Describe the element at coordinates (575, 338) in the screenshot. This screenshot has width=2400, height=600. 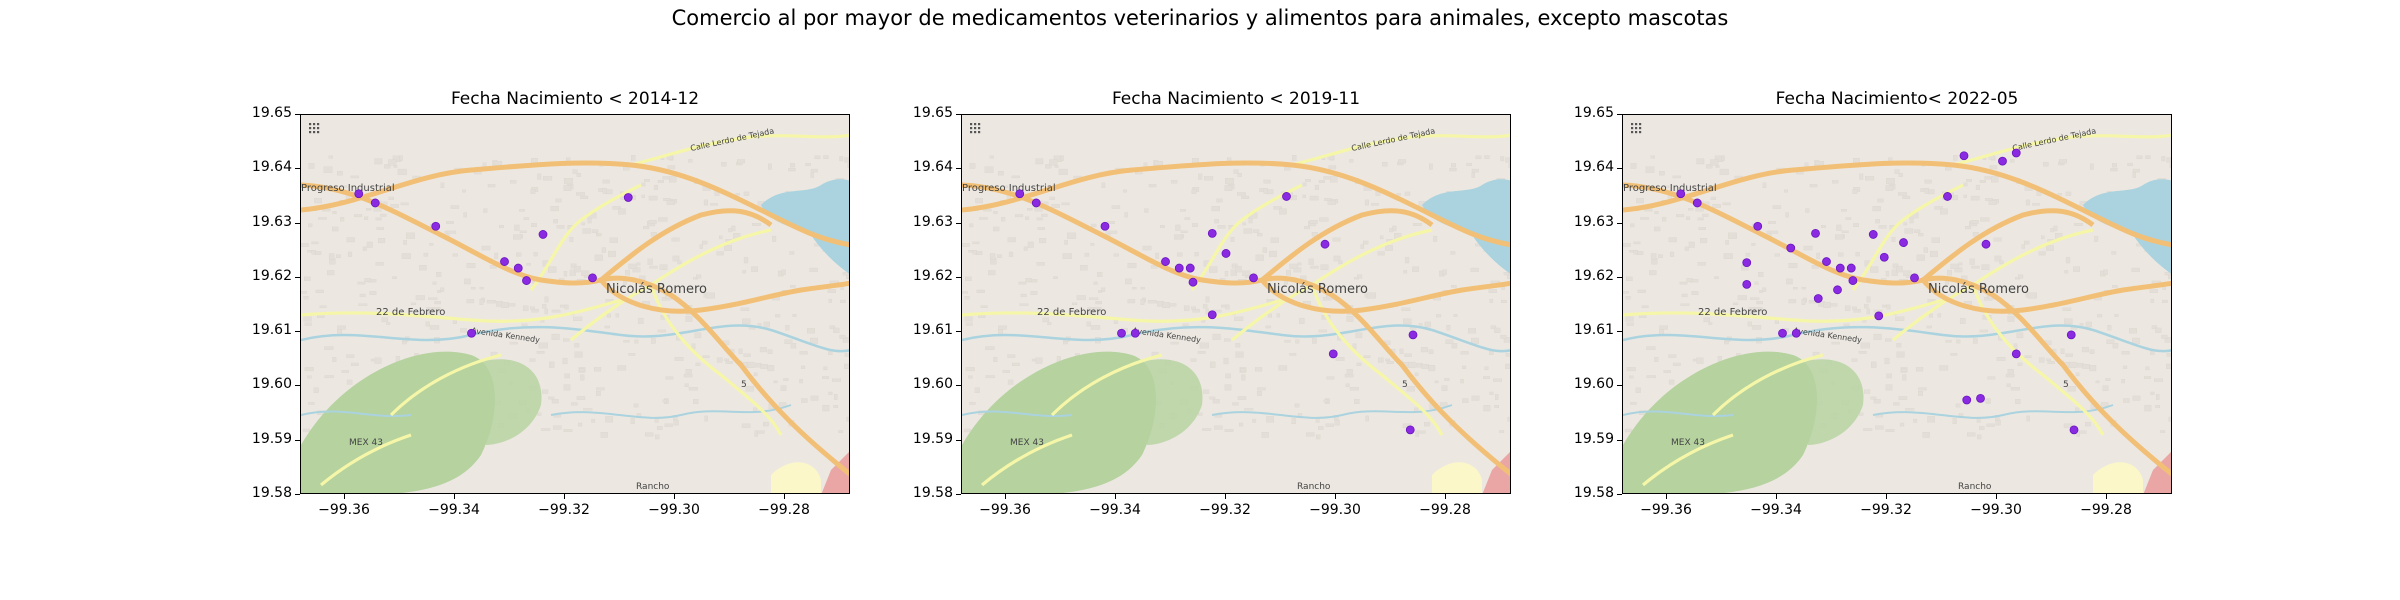
I see `river` at that location.